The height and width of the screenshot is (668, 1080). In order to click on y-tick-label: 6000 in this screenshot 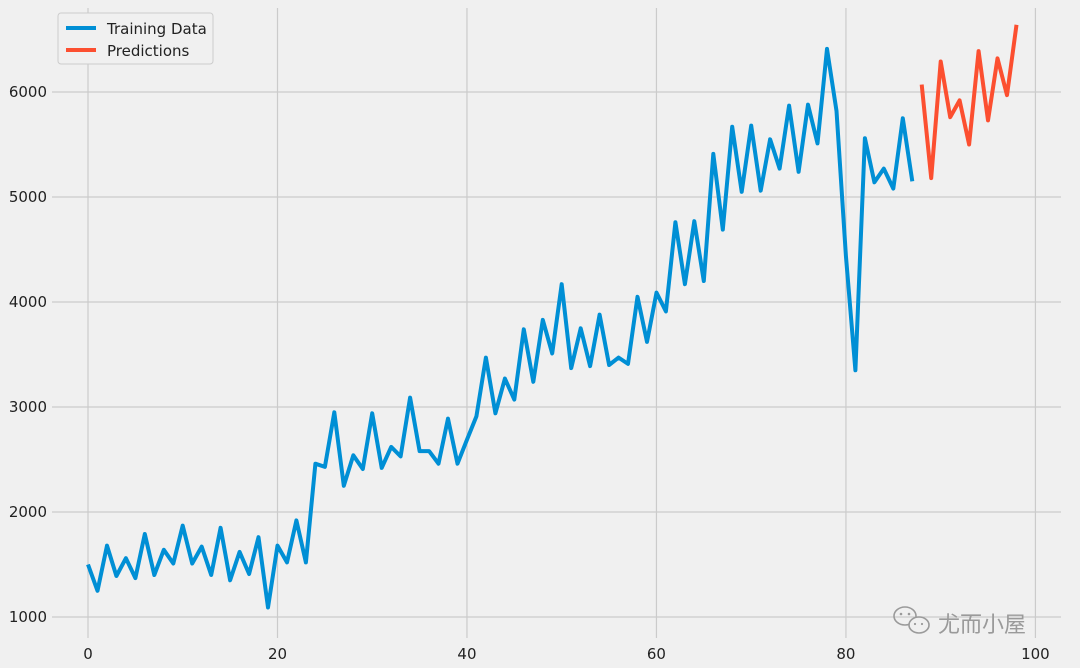, I will do `click(28, 92)`.